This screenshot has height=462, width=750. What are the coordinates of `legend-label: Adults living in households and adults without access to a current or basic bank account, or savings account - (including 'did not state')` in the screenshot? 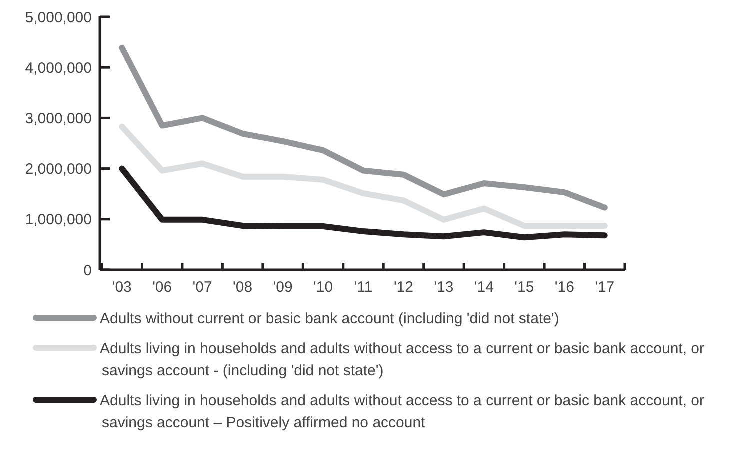 It's located at (402, 360).